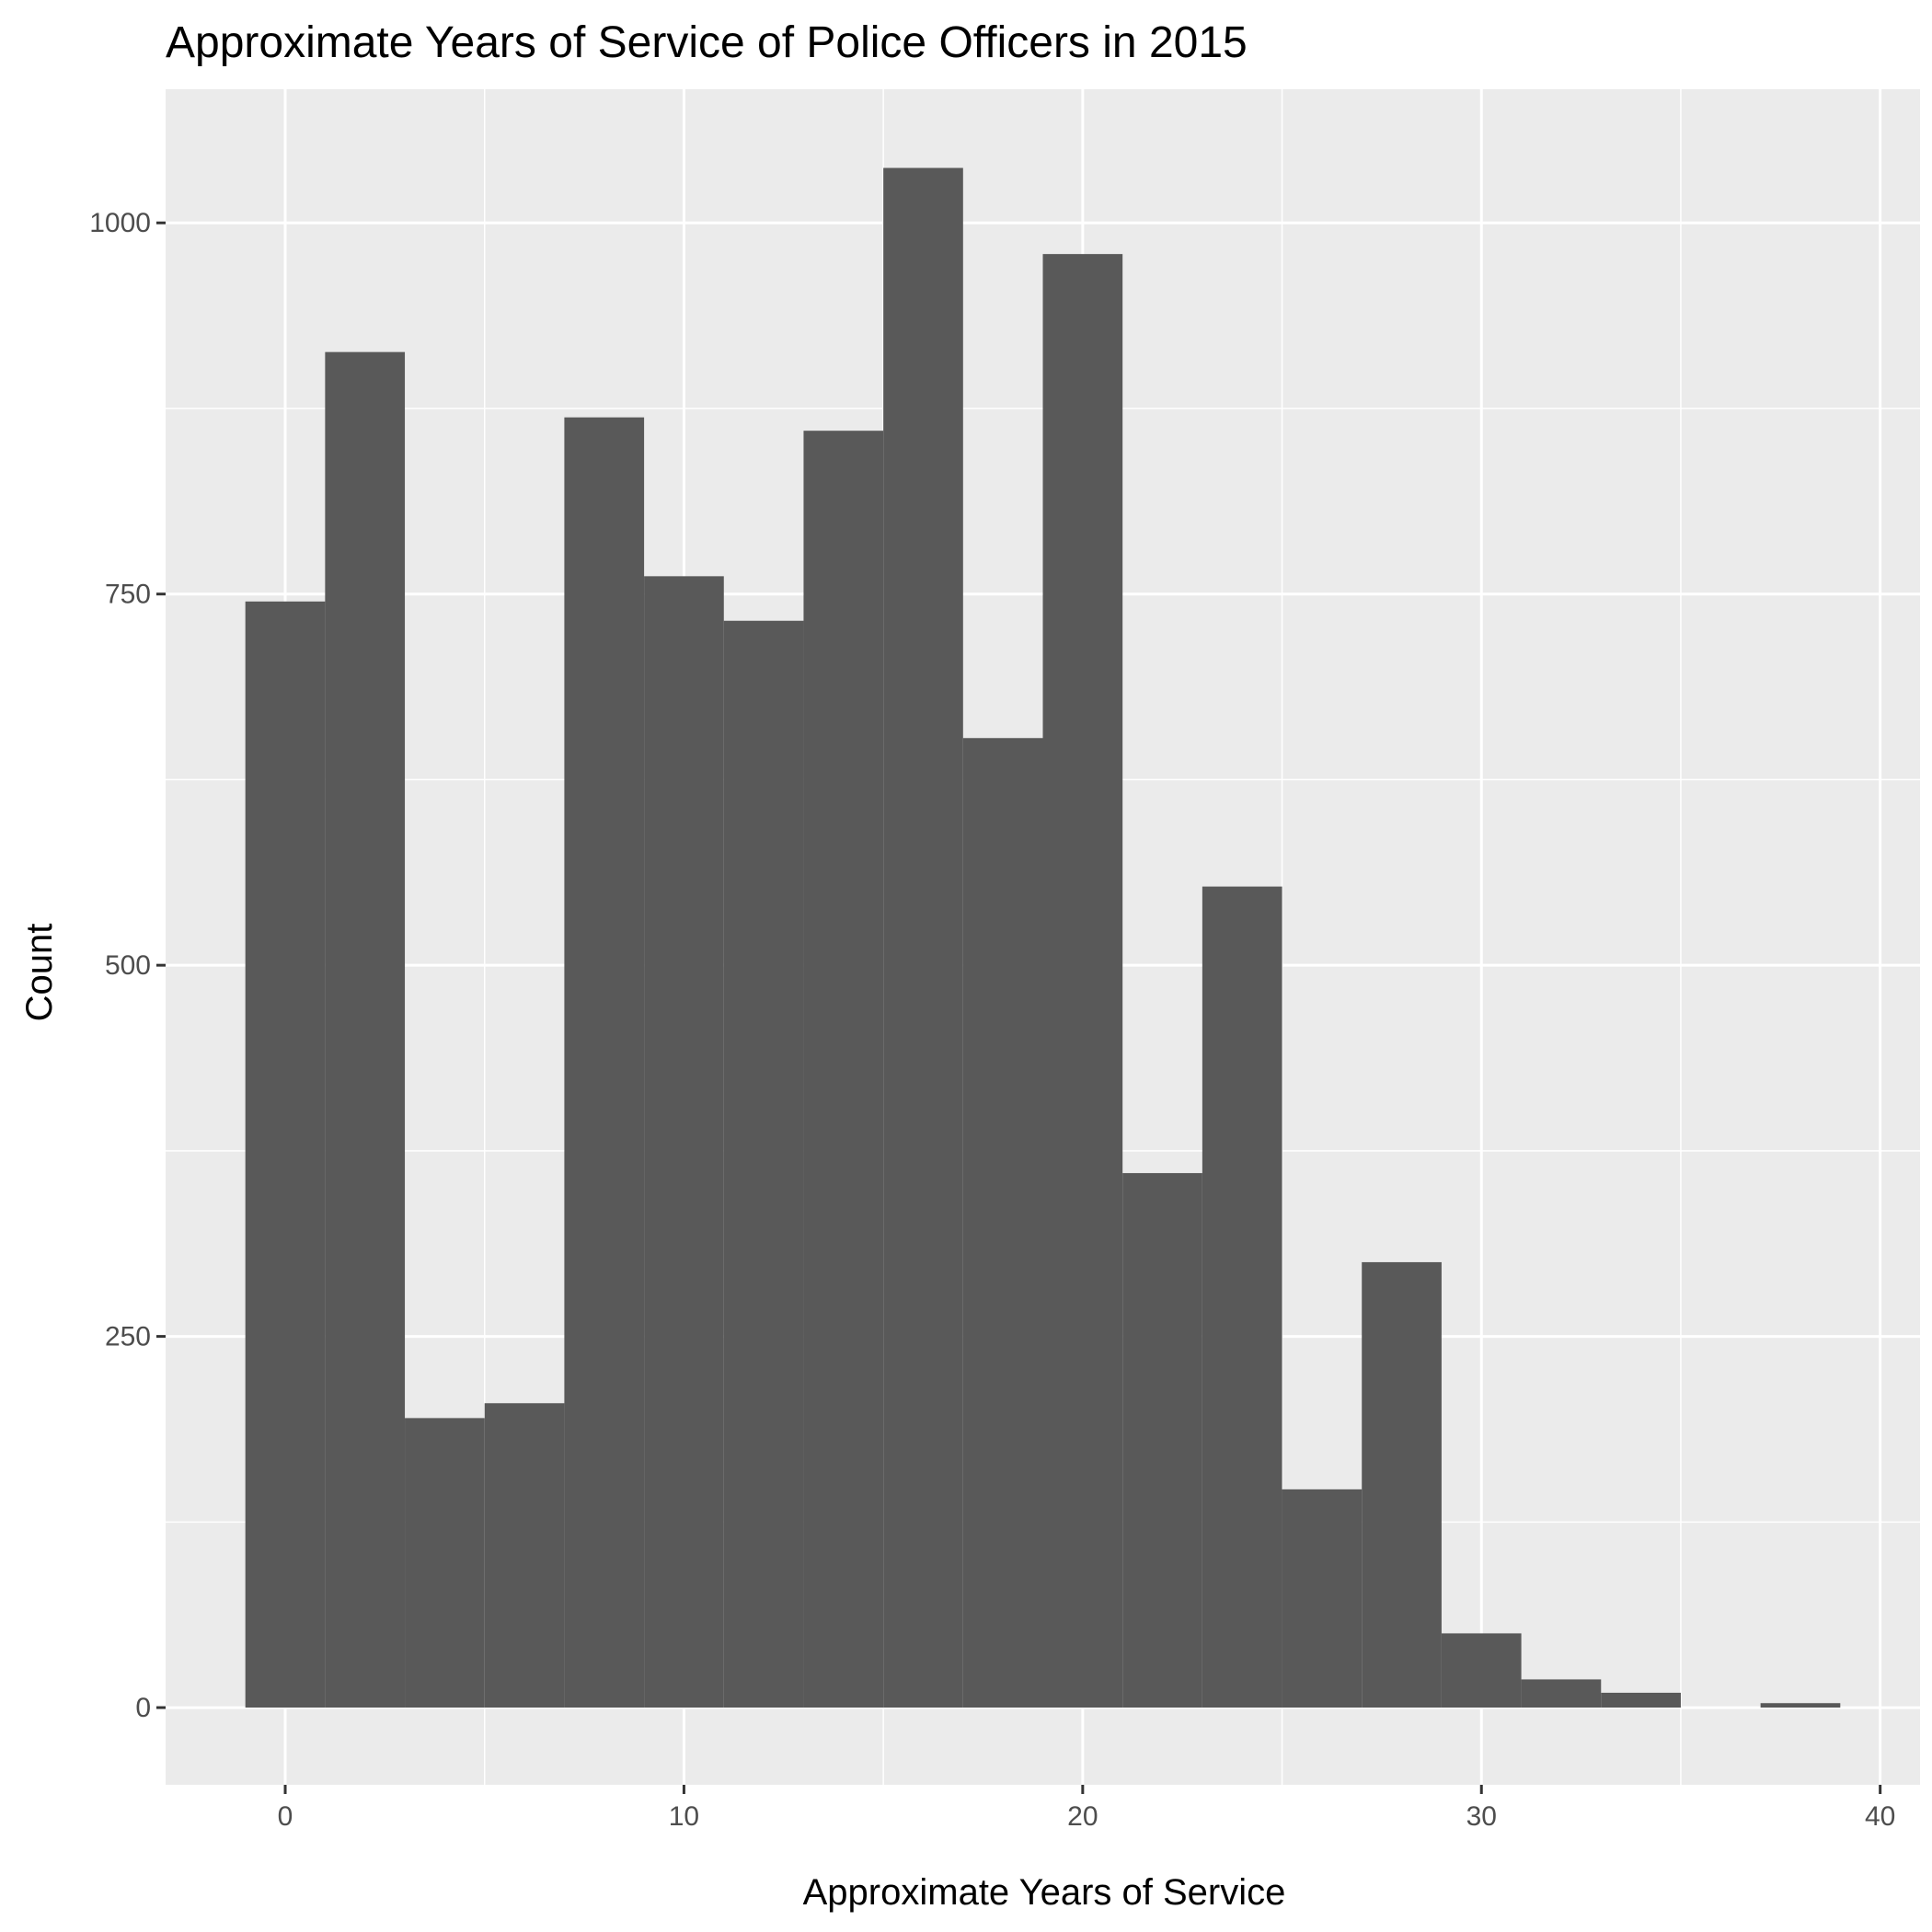 This screenshot has width=1932, height=1932. I want to click on x-tick-label: 20, so click(1082, 1816).